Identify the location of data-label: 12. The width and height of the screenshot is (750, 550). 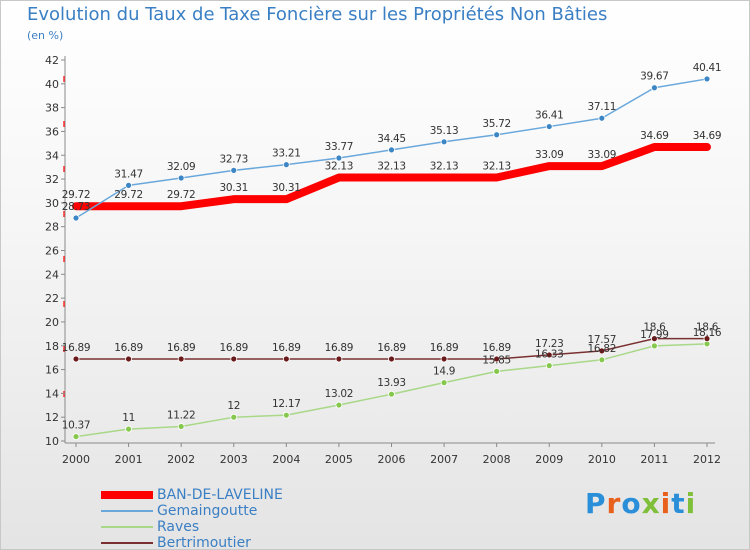
(233, 406).